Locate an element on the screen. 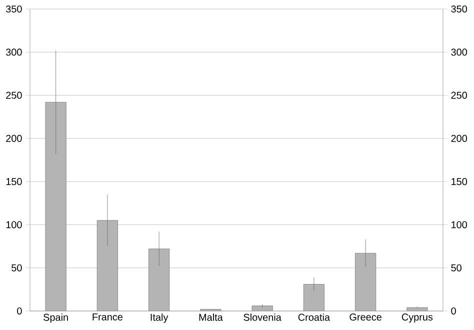 The width and height of the screenshot is (474, 330). y-tick-label: 50 is located at coordinates (17, 268).